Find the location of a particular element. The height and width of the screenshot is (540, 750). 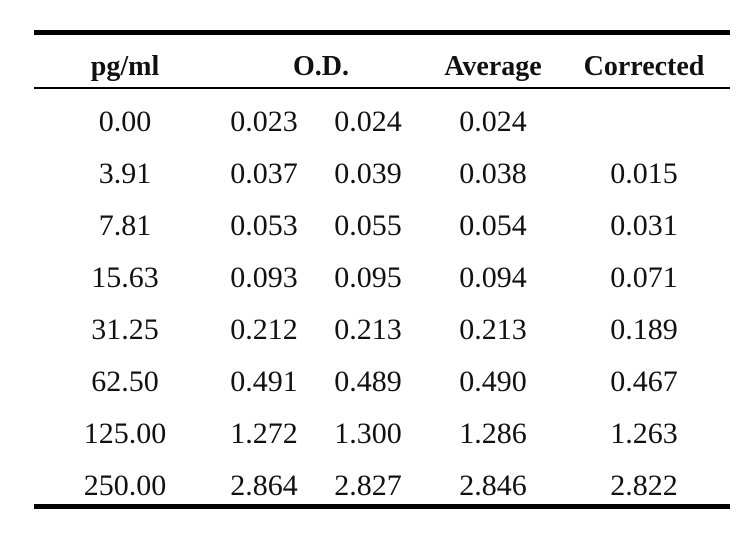

cell-average: 0.094 is located at coordinates (493, 277).